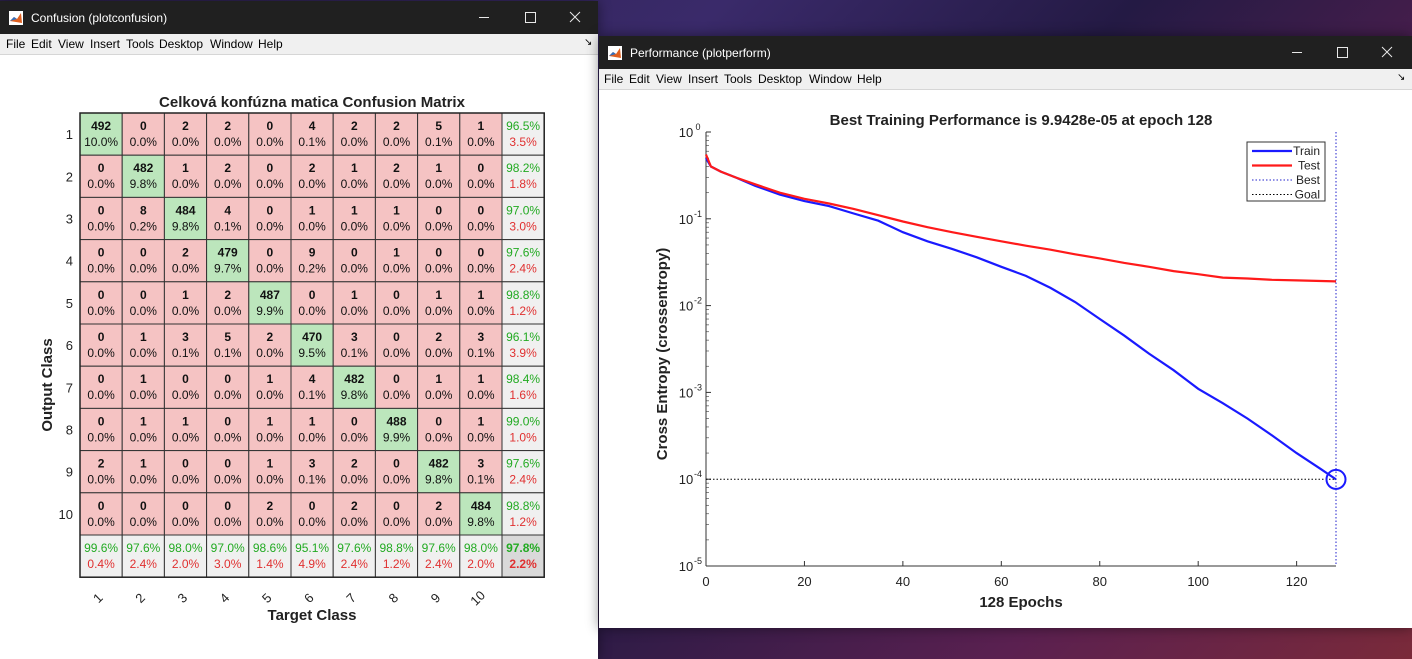 The width and height of the screenshot is (1412, 659). What do you see at coordinates (1297, 581) in the screenshot?
I see `x-tick-label: 120` at bounding box center [1297, 581].